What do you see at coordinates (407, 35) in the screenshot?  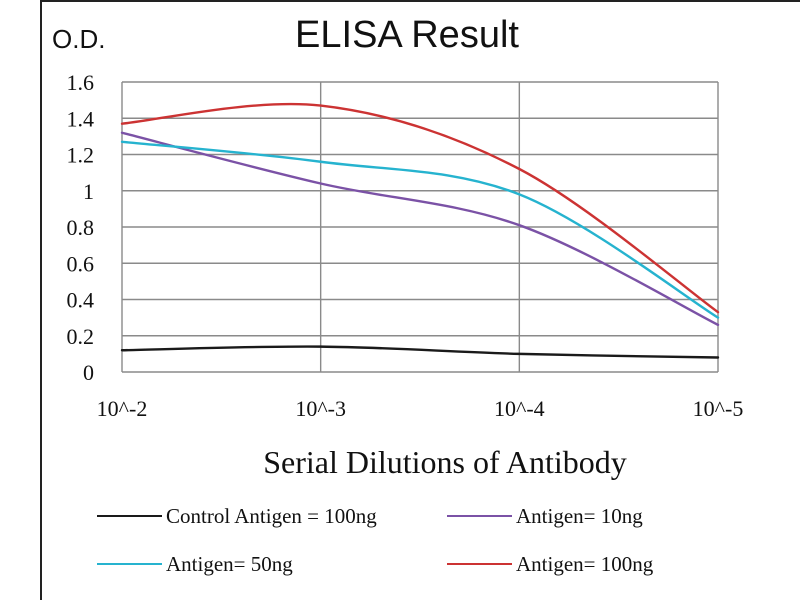 I see `chart-title: ELISA Result` at bounding box center [407, 35].